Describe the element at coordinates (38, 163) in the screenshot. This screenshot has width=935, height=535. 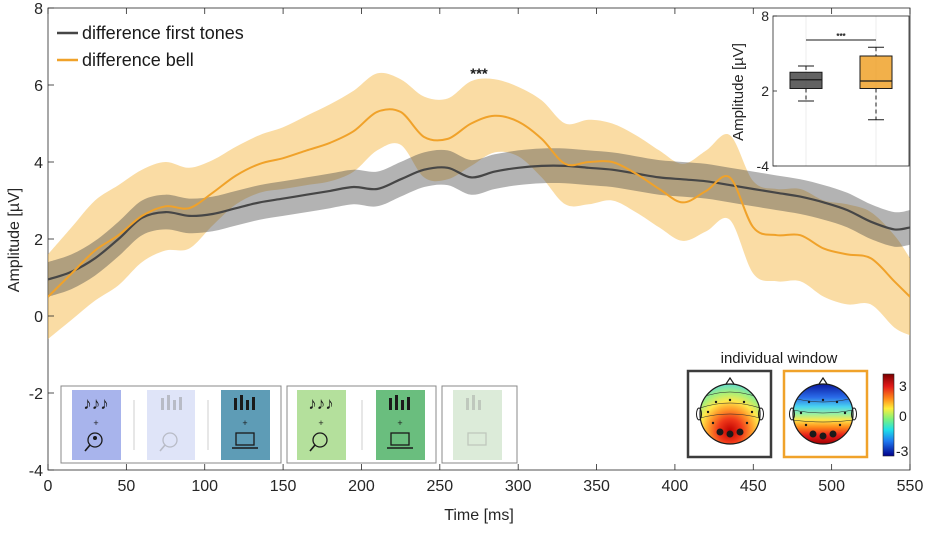
I see `y-tick-label: 4` at that location.